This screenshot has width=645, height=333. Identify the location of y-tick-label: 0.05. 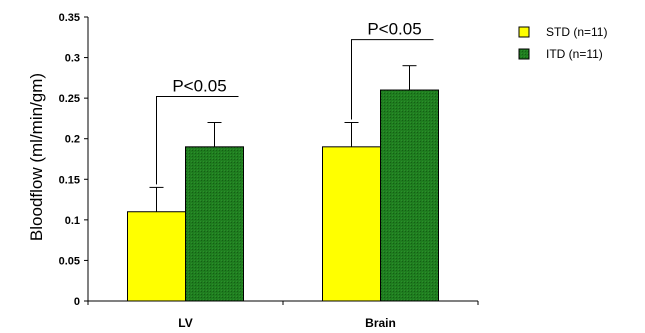
(69, 261).